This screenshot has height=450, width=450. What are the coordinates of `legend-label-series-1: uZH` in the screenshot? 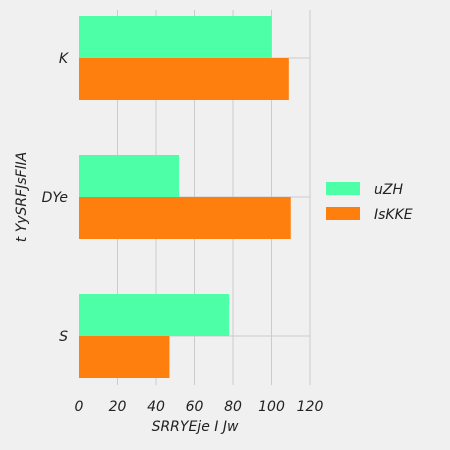 It's located at (388, 190).